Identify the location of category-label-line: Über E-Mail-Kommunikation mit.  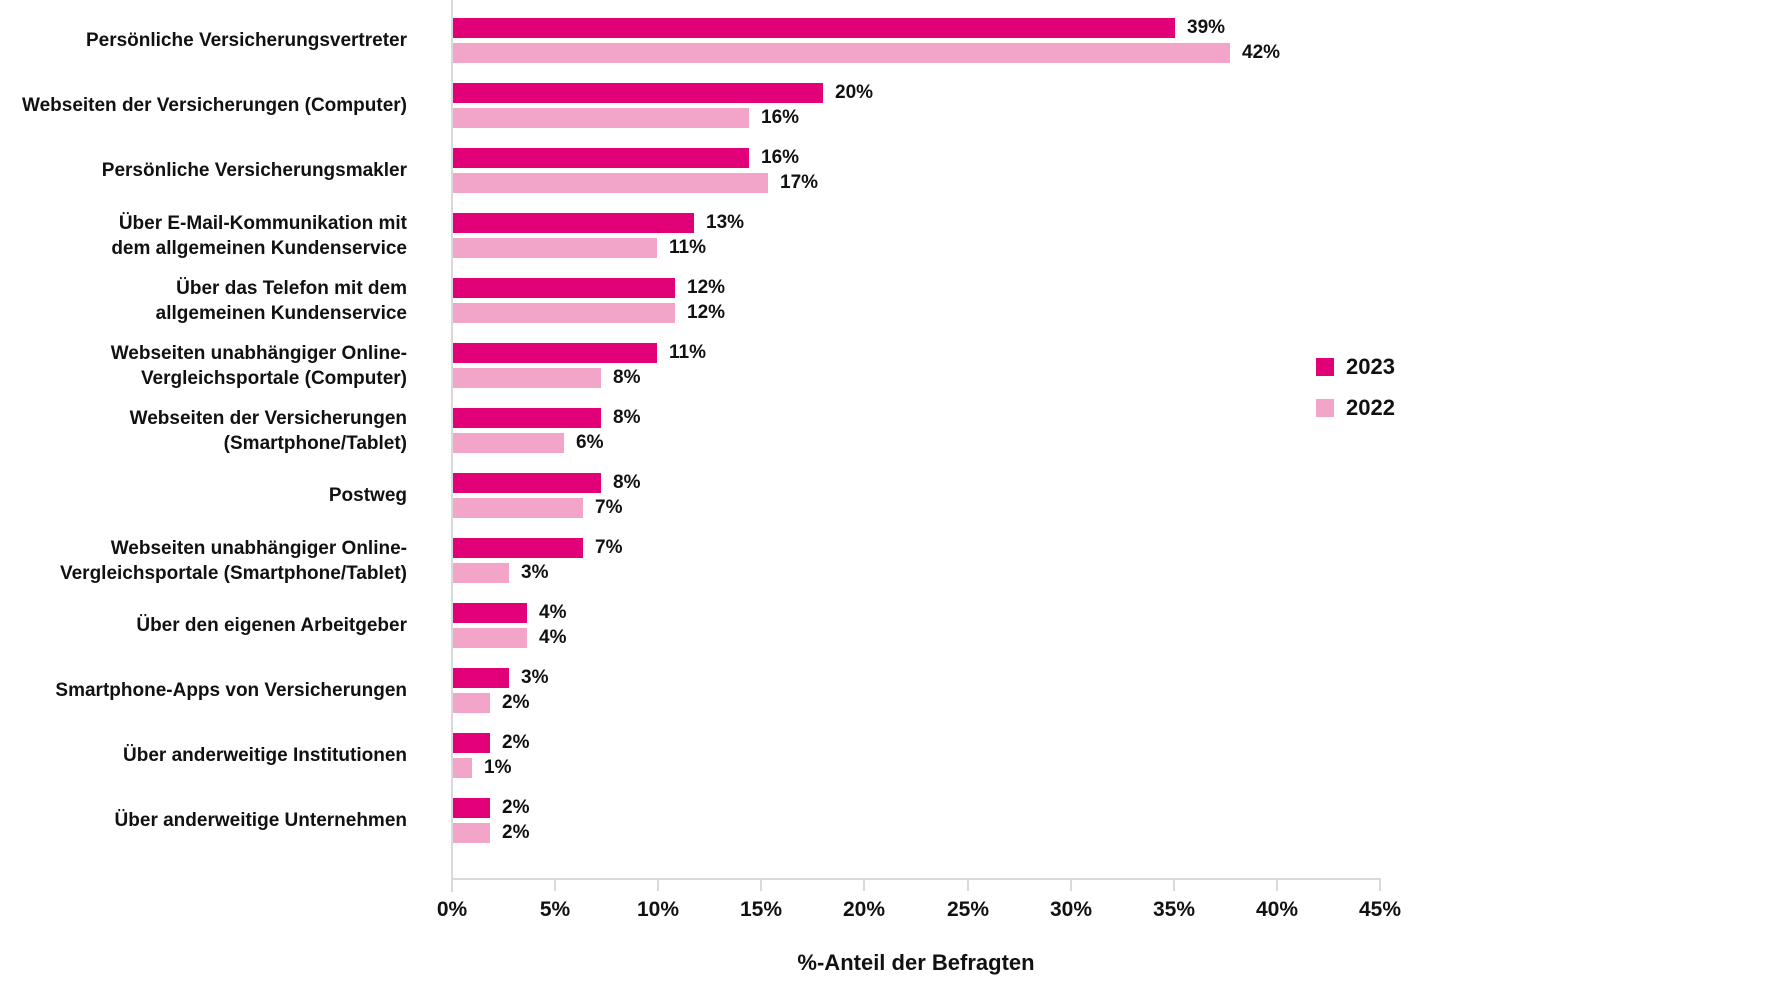
(262, 223).